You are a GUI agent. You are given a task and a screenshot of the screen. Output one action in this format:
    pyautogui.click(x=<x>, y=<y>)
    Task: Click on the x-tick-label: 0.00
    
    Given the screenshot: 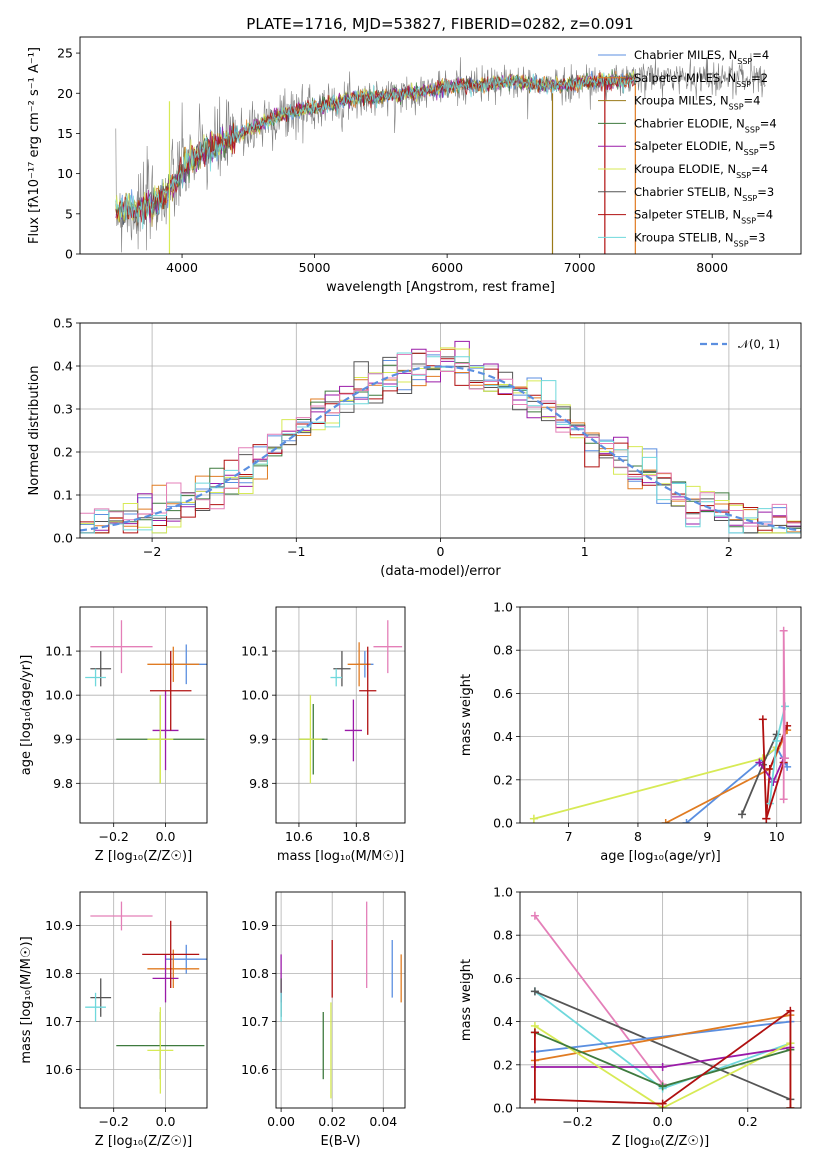 What is the action you would take?
    pyautogui.click(x=281, y=1121)
    